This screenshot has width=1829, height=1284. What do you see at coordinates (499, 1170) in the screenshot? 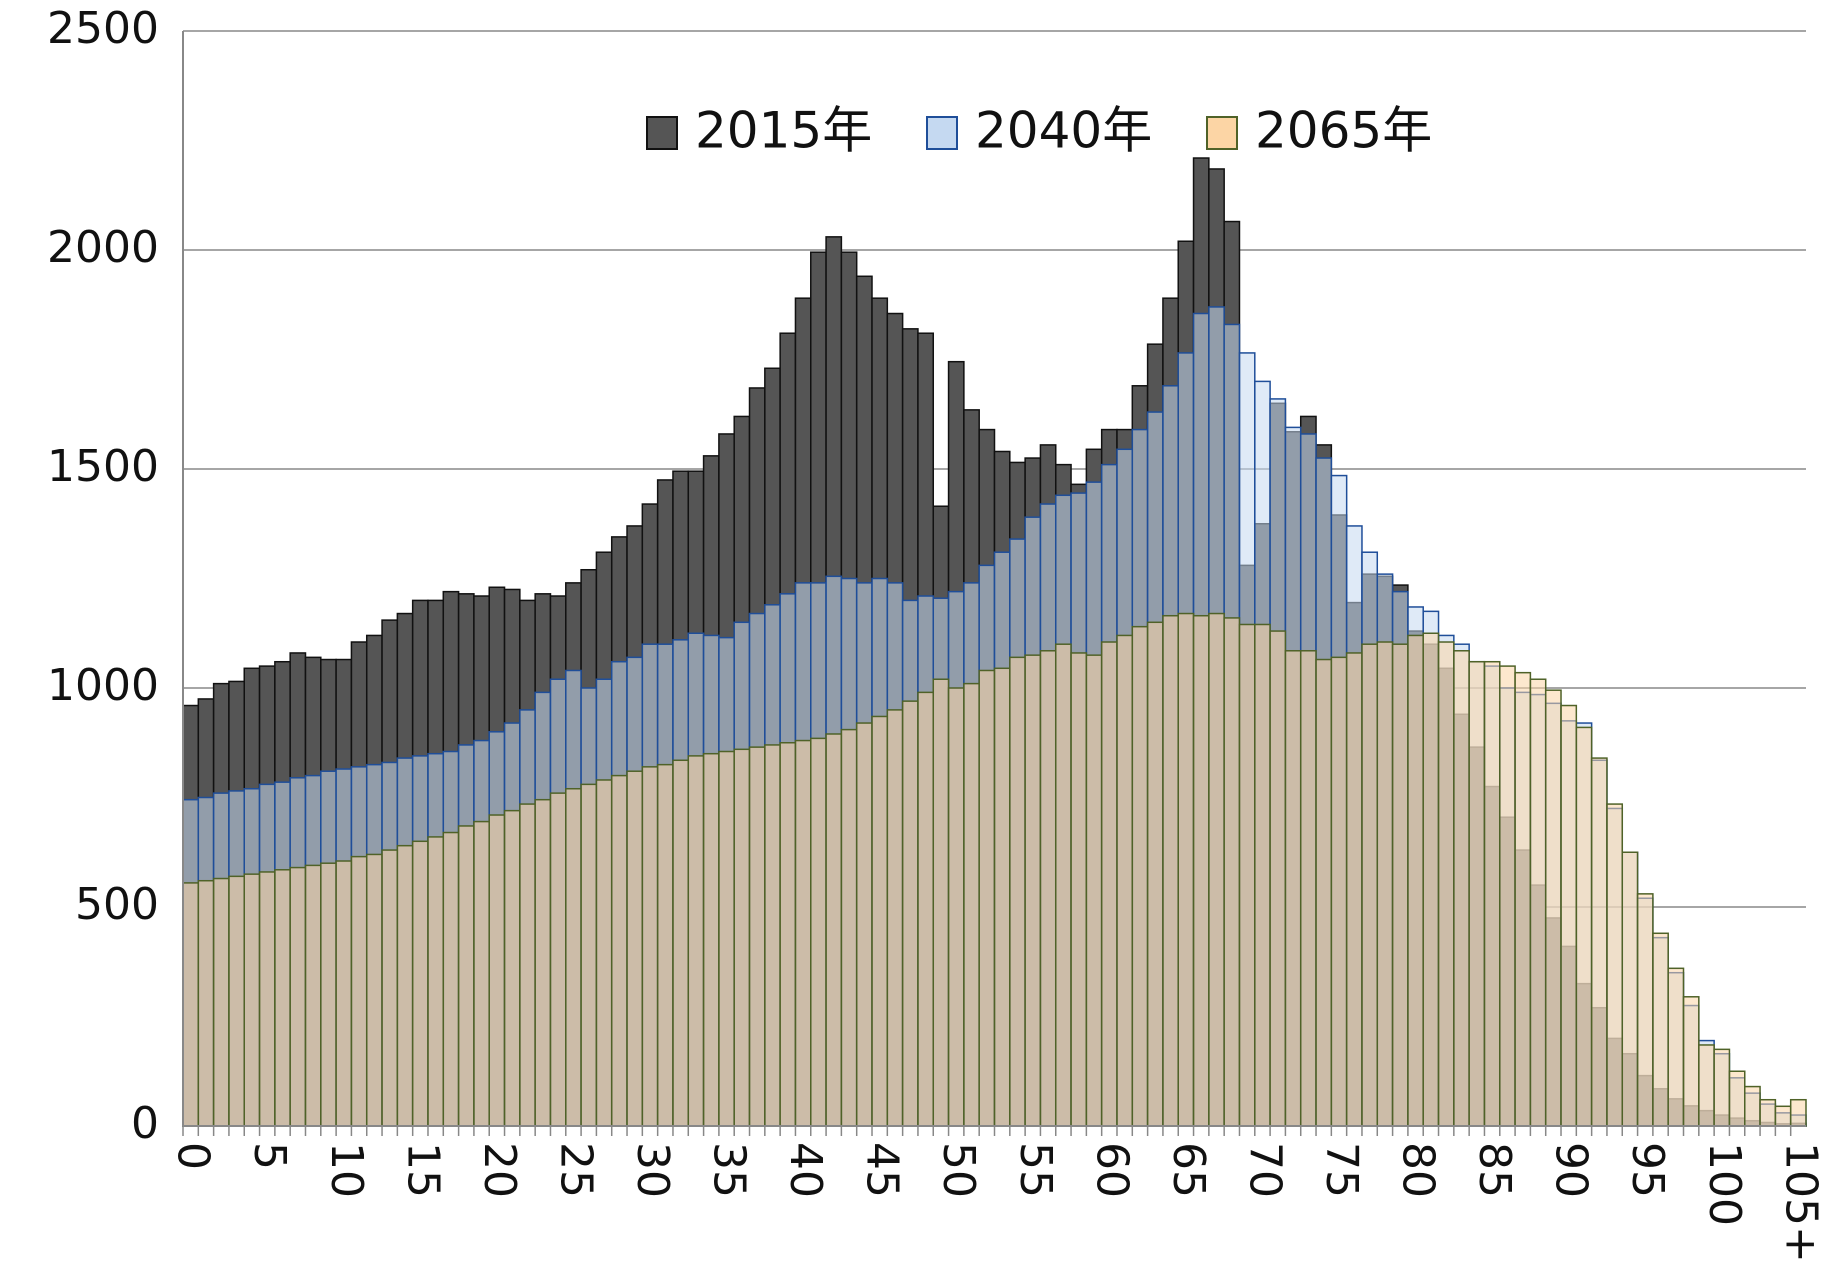
I see `x-tick-label: 20` at bounding box center [499, 1170].